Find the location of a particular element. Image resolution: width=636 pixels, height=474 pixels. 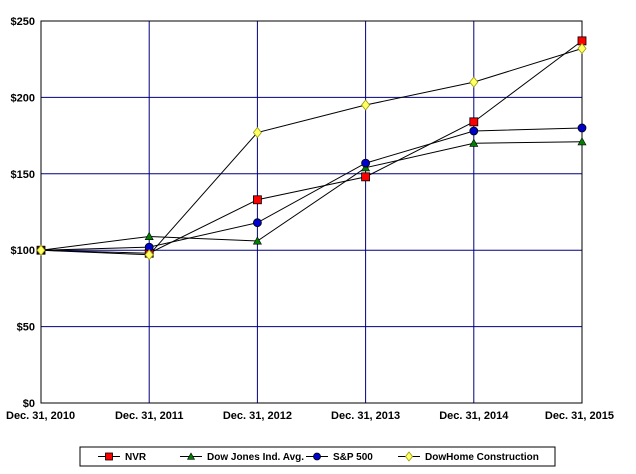

y-tick-label: $250 is located at coordinates (23, 22).